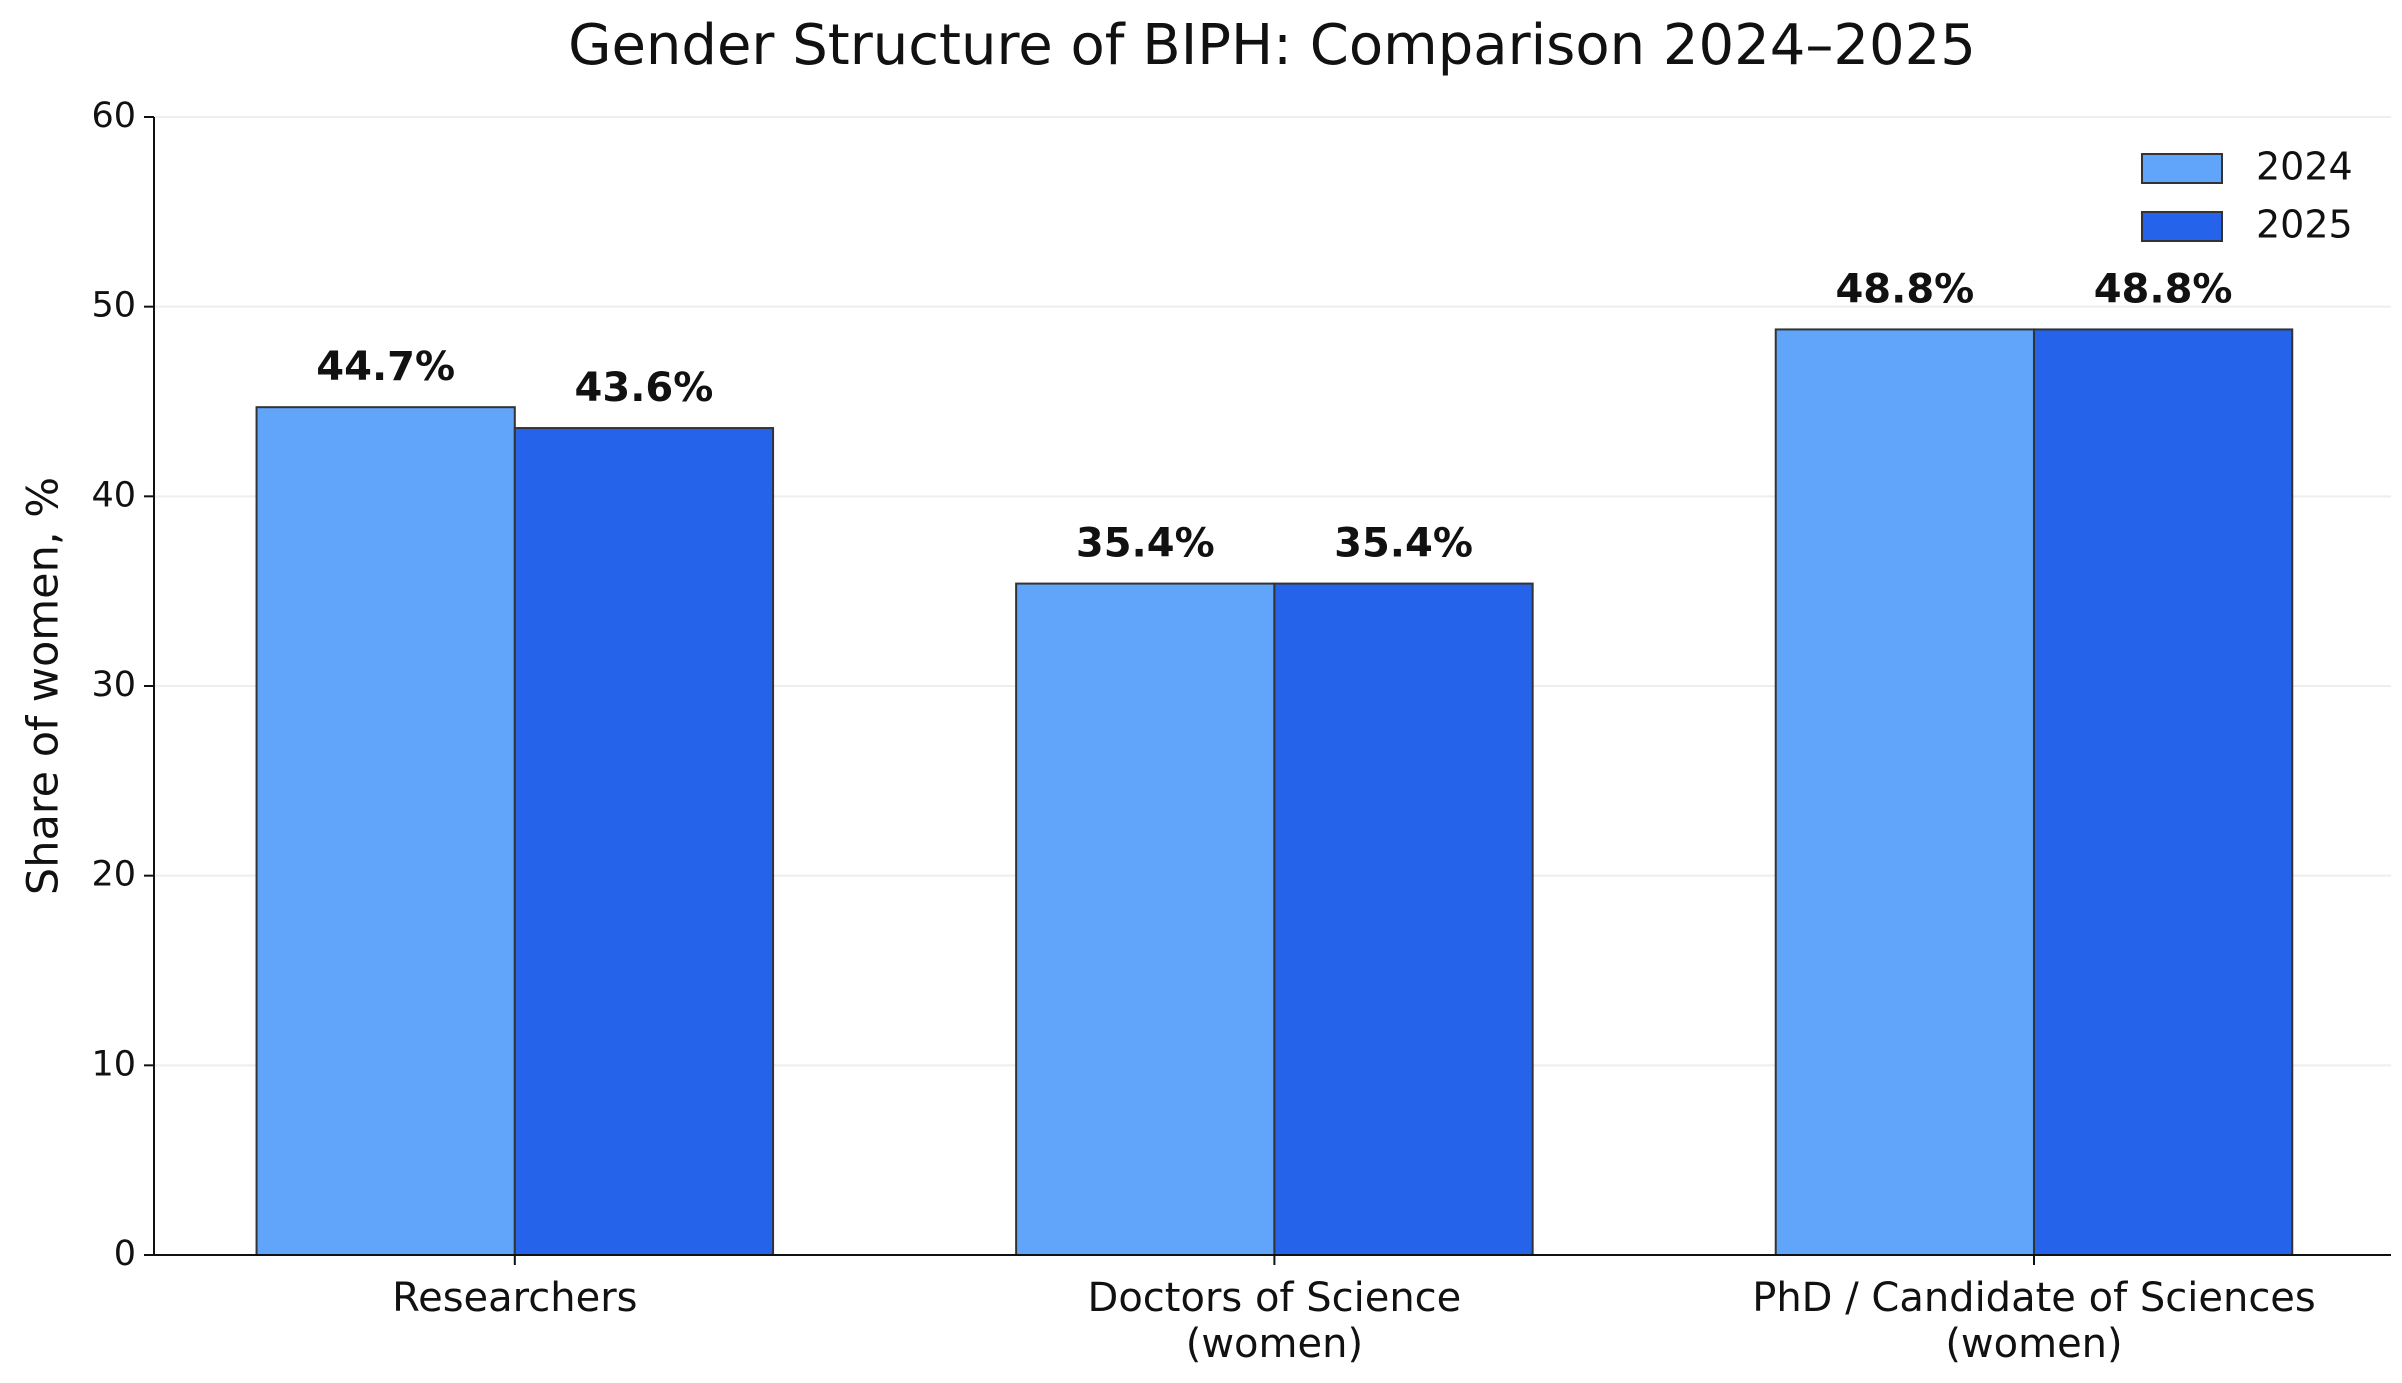 The image size is (2402, 1383). Describe the element at coordinates (113, 1064) in the screenshot. I see `y-tick-label: 10` at that location.